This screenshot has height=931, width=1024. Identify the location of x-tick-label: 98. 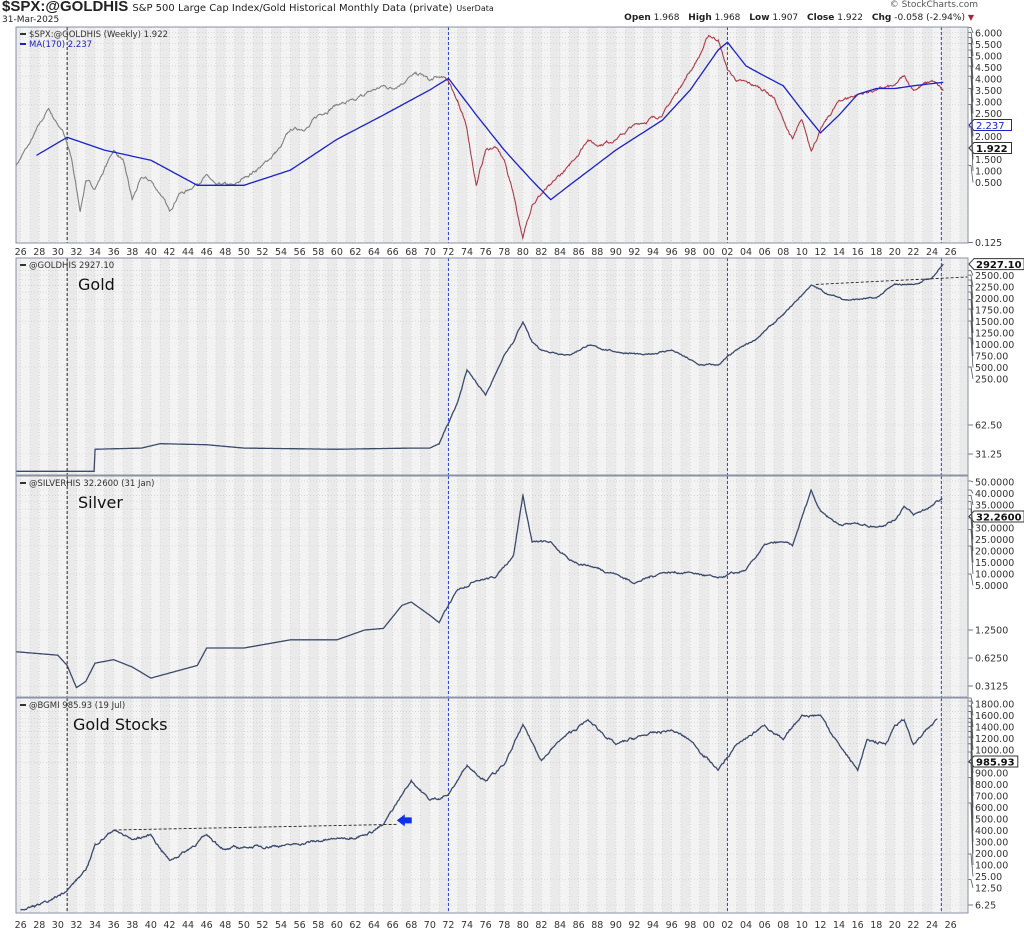
(690, 252).